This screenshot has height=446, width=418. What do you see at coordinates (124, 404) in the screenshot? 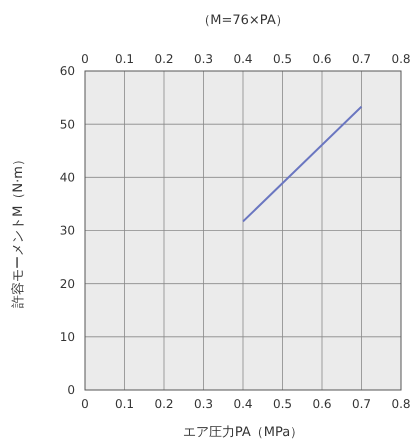
I see `x2-tick-label: 0.1` at bounding box center [124, 404].